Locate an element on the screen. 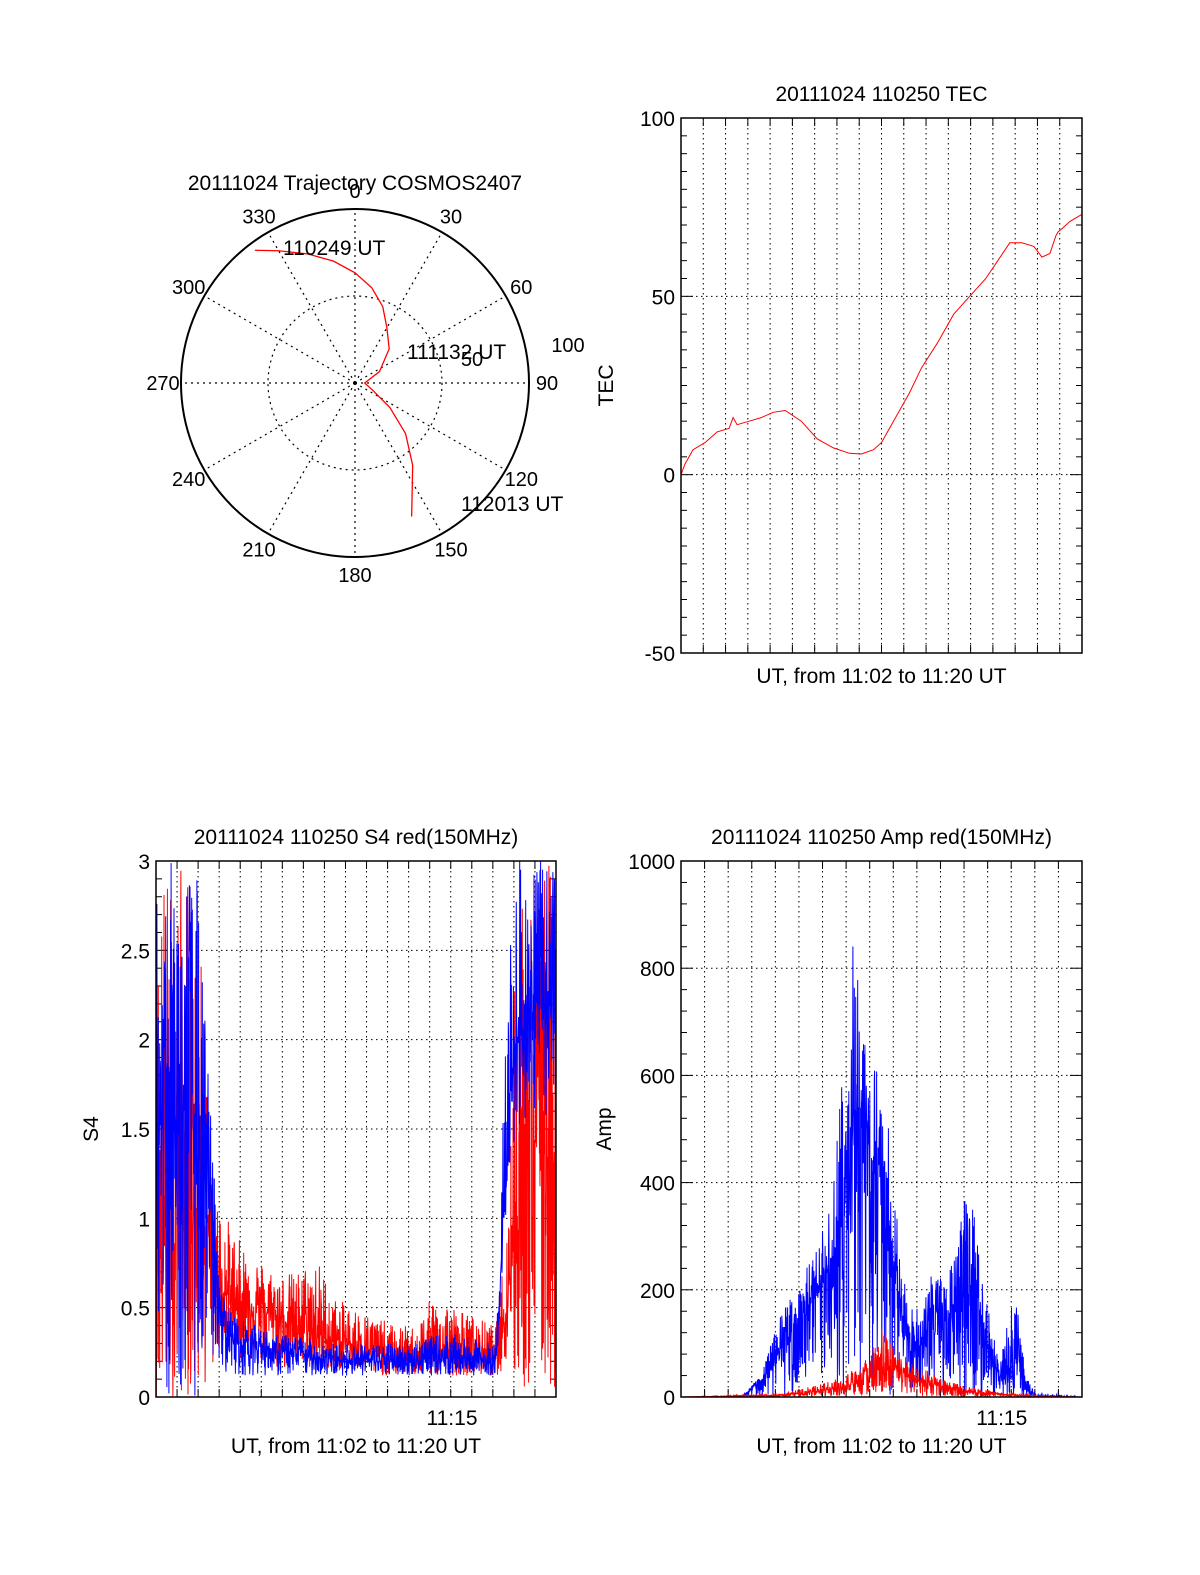 Image resolution: width=1200 pixels, height=1575 pixels. y-tick-label: 2 is located at coordinates (144, 1041).